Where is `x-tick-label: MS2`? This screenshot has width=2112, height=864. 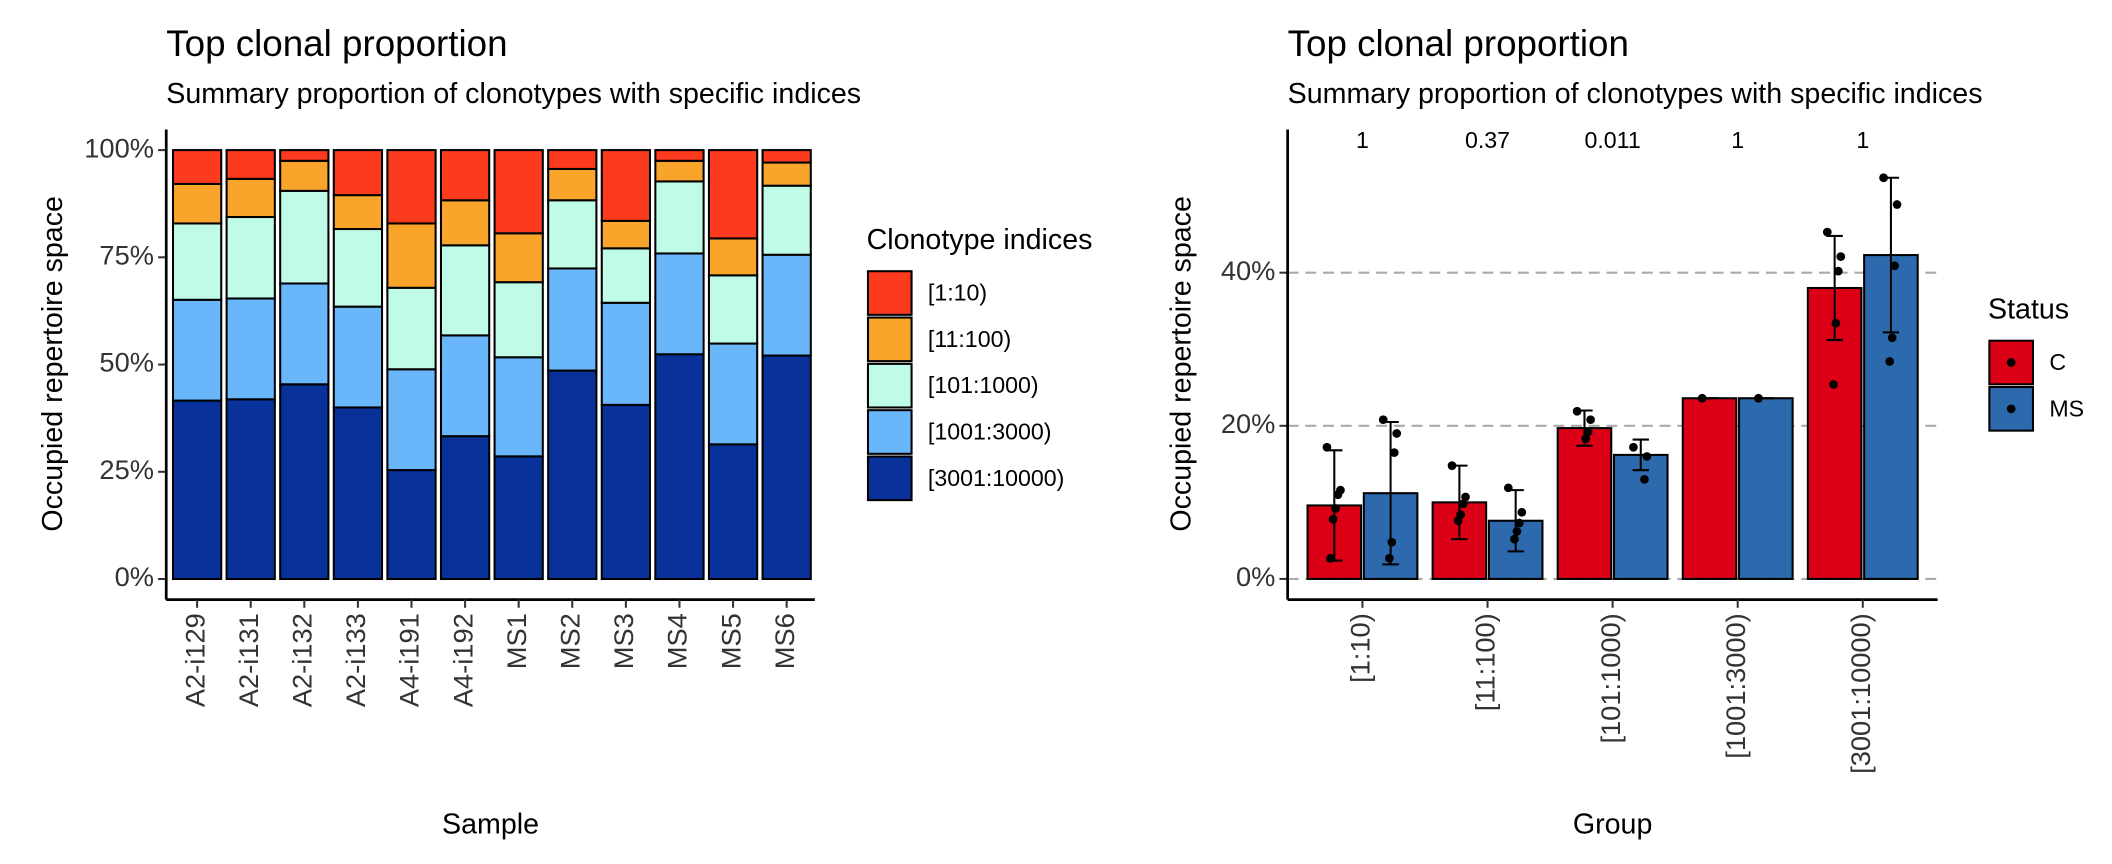 x-tick-label: MS2 is located at coordinates (569, 641).